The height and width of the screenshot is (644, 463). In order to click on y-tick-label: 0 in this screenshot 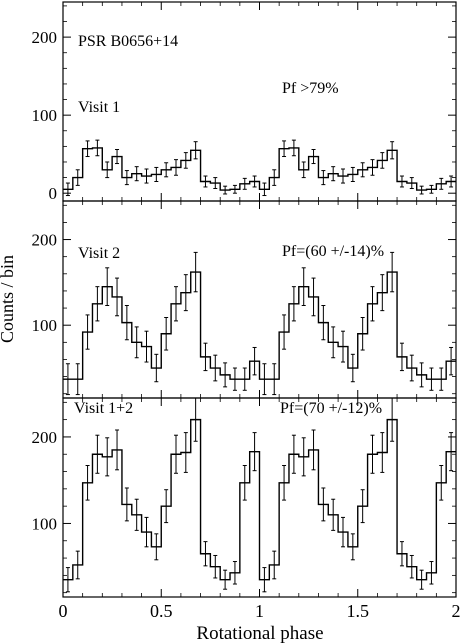, I will do `click(53, 193)`.